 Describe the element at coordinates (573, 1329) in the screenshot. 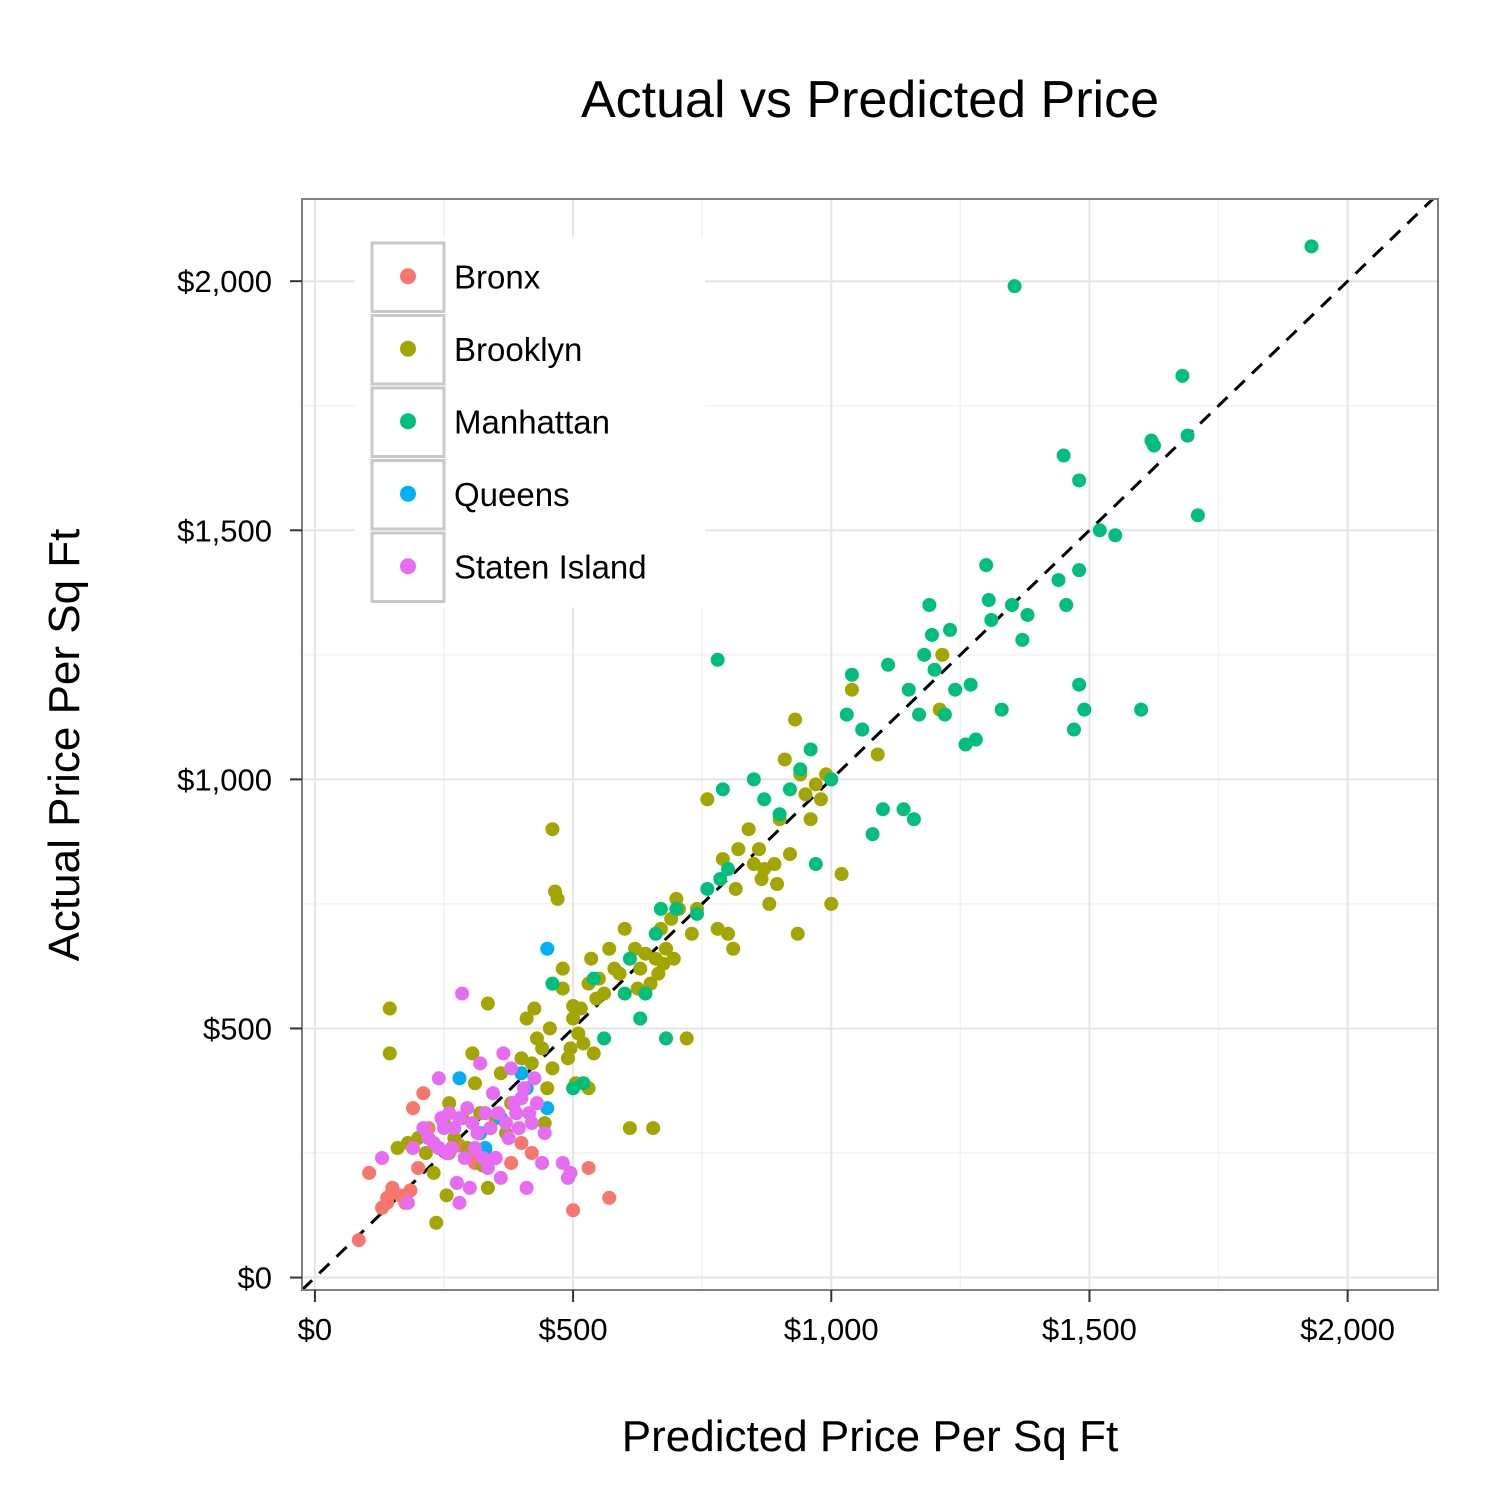

I see `x-tick-label: $500` at that location.